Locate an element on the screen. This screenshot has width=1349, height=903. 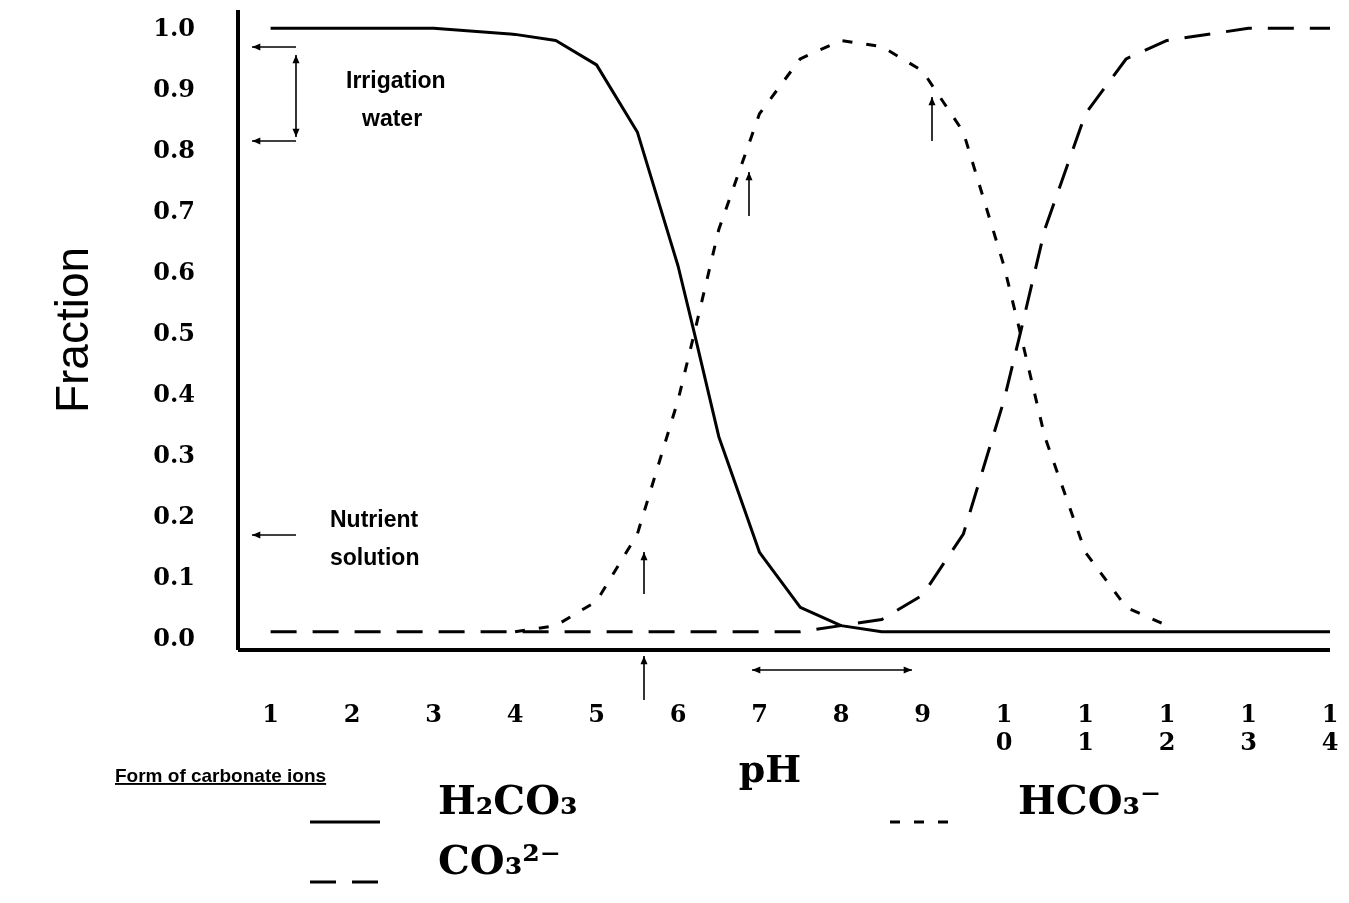
x-tick-label: 1 is located at coordinates (270, 713).